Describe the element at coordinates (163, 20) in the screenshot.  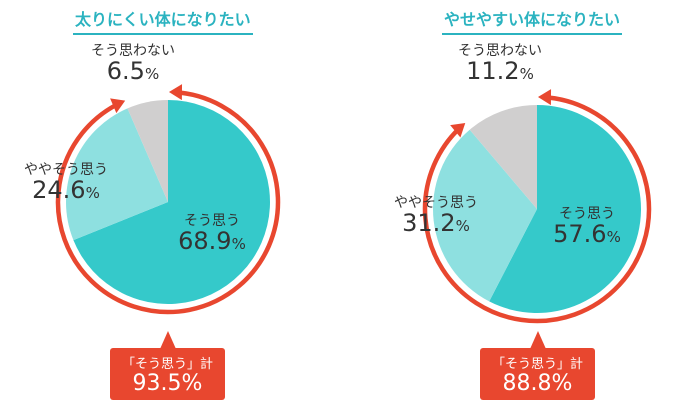
I see `left-chart-title: 太りにくい体になりたい` at that location.